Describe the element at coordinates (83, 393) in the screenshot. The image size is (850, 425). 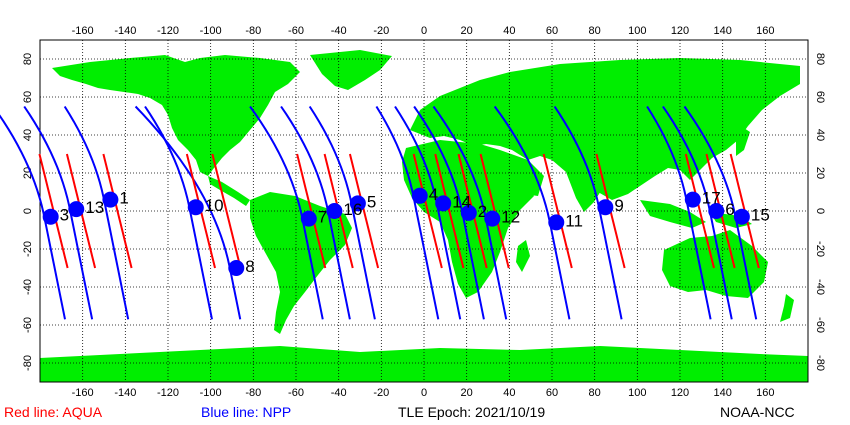
I see `x-tick-label-bottom: -160` at that location.